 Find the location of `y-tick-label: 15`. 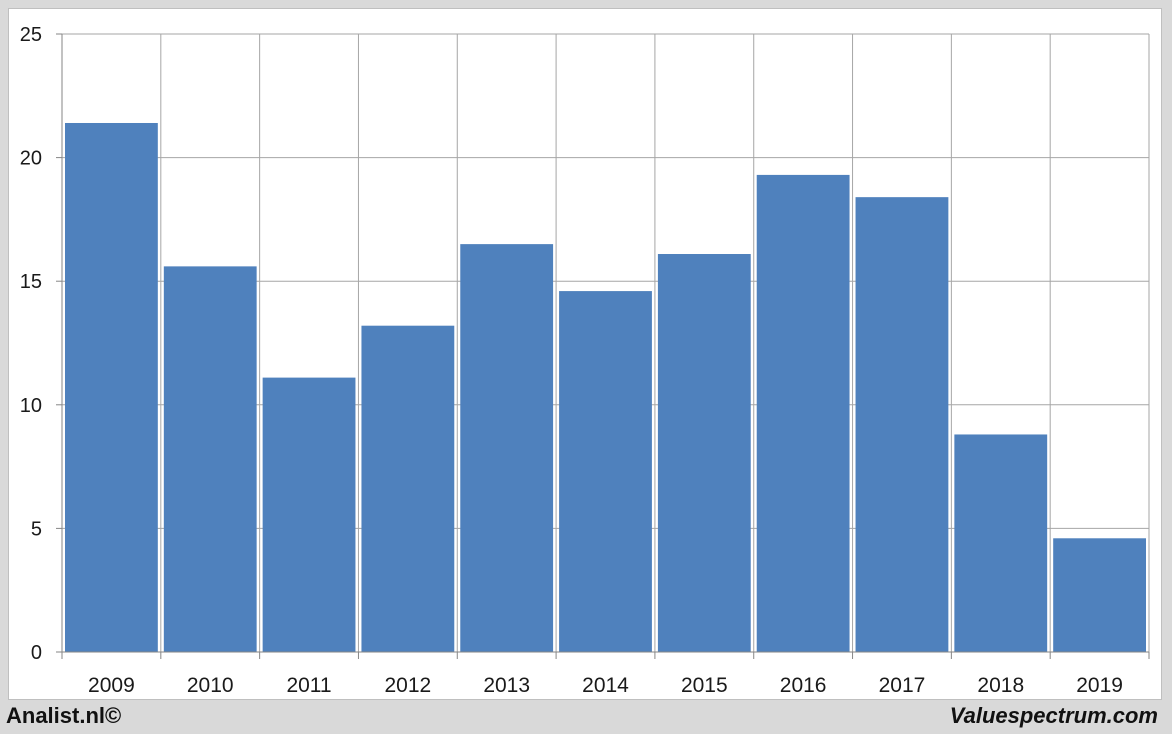

y-tick-label: 15 is located at coordinates (31, 282).